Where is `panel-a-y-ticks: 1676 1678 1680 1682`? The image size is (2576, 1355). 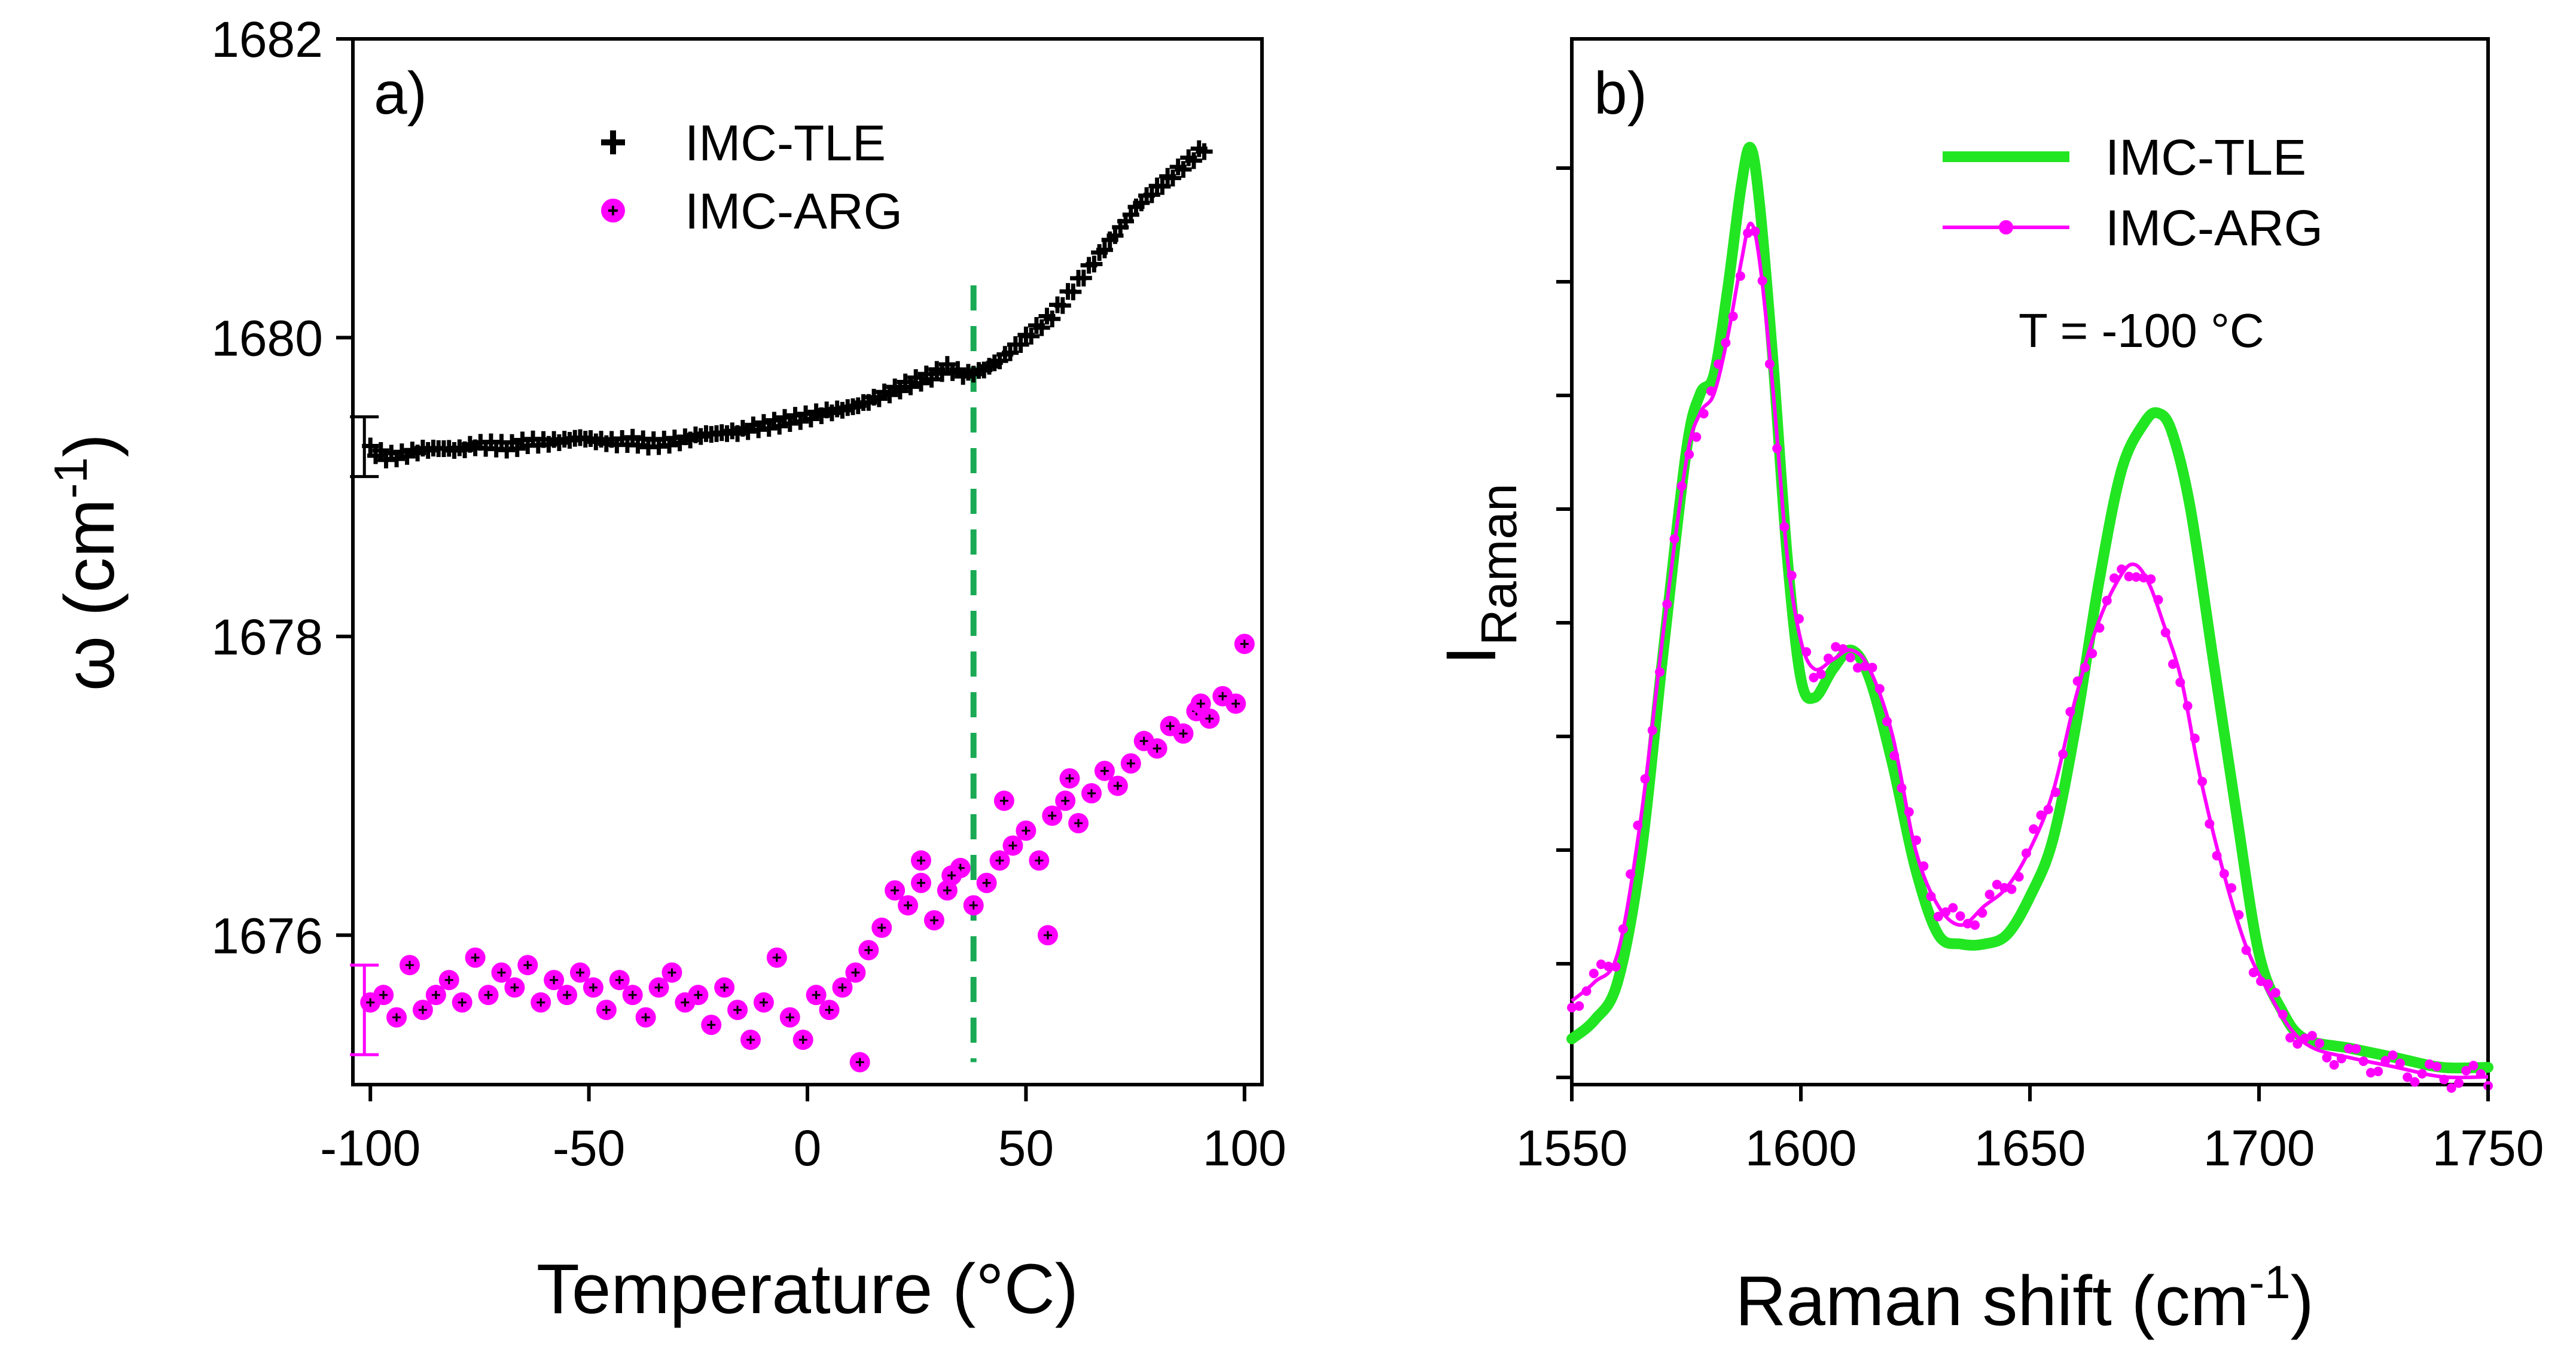 panel-a-y-ticks: 1676 1678 1680 1682 is located at coordinates (282, 487).